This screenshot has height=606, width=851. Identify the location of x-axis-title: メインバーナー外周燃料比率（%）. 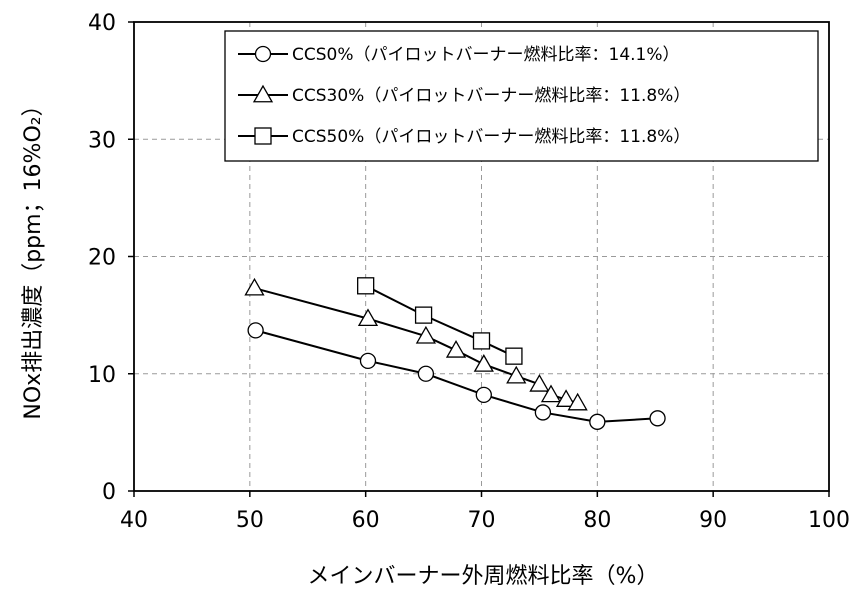
(483, 576).